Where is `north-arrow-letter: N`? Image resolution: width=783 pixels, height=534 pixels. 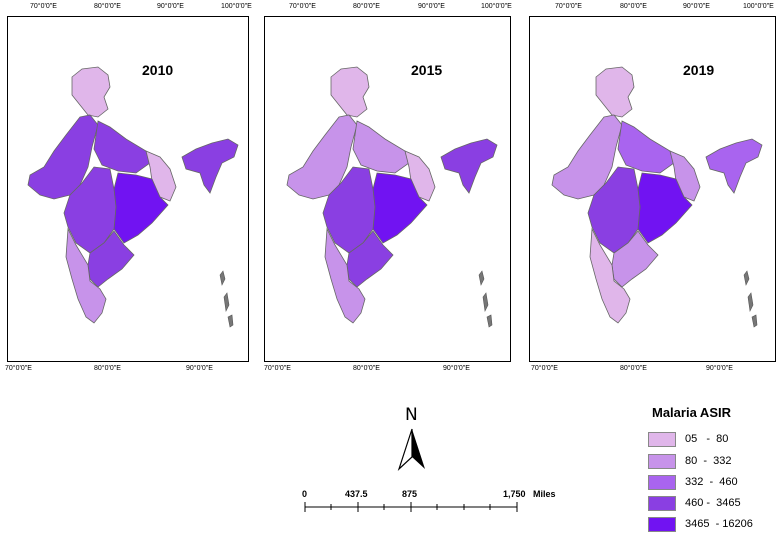
north-arrow-letter: N is located at coordinates (411, 415).